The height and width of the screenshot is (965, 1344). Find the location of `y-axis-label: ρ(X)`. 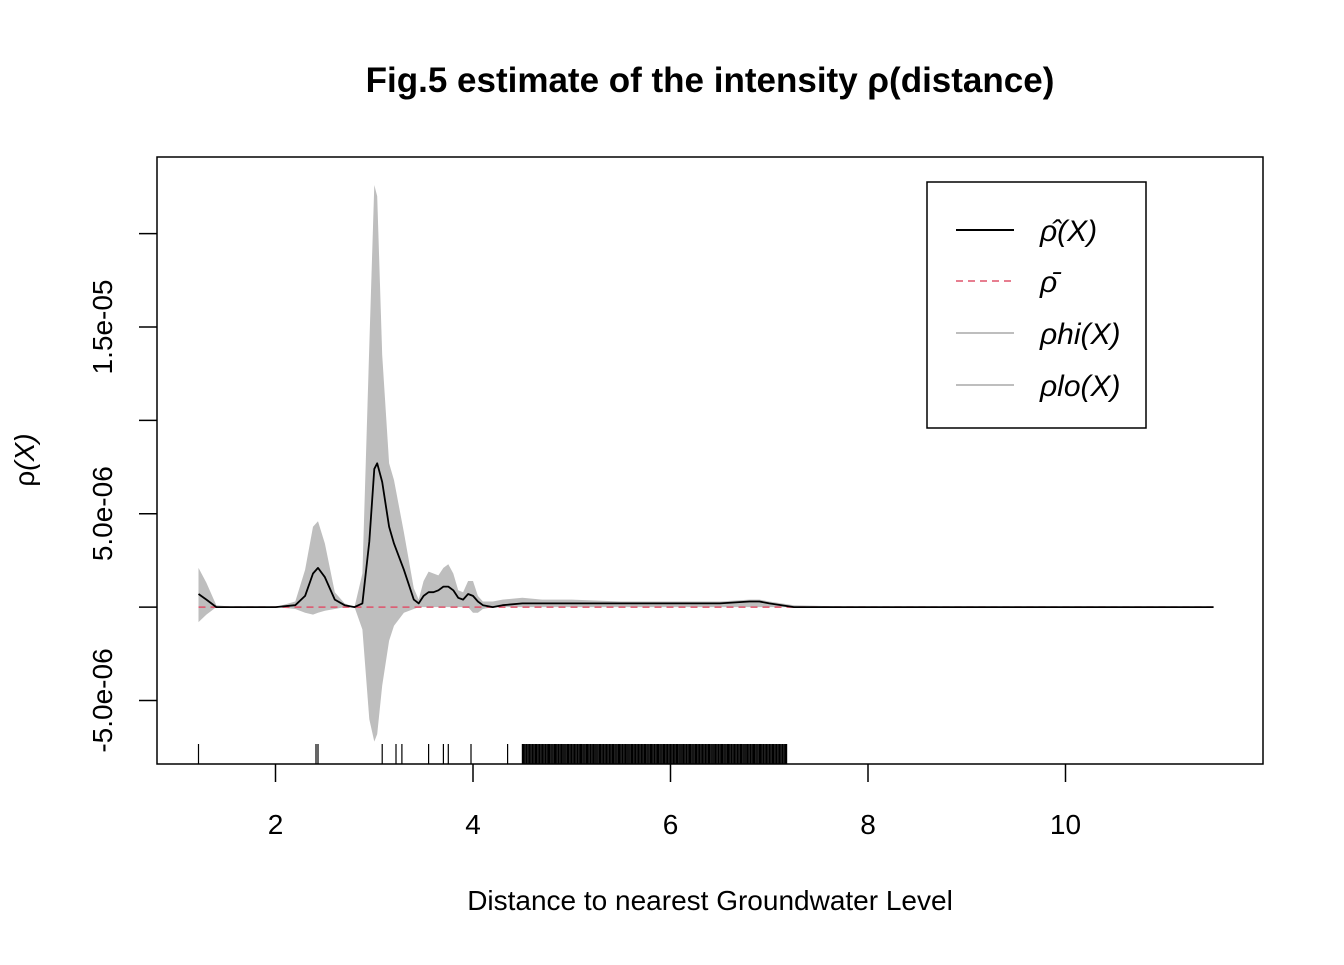

y-axis-label: ρ(X) is located at coordinates (24, 459).